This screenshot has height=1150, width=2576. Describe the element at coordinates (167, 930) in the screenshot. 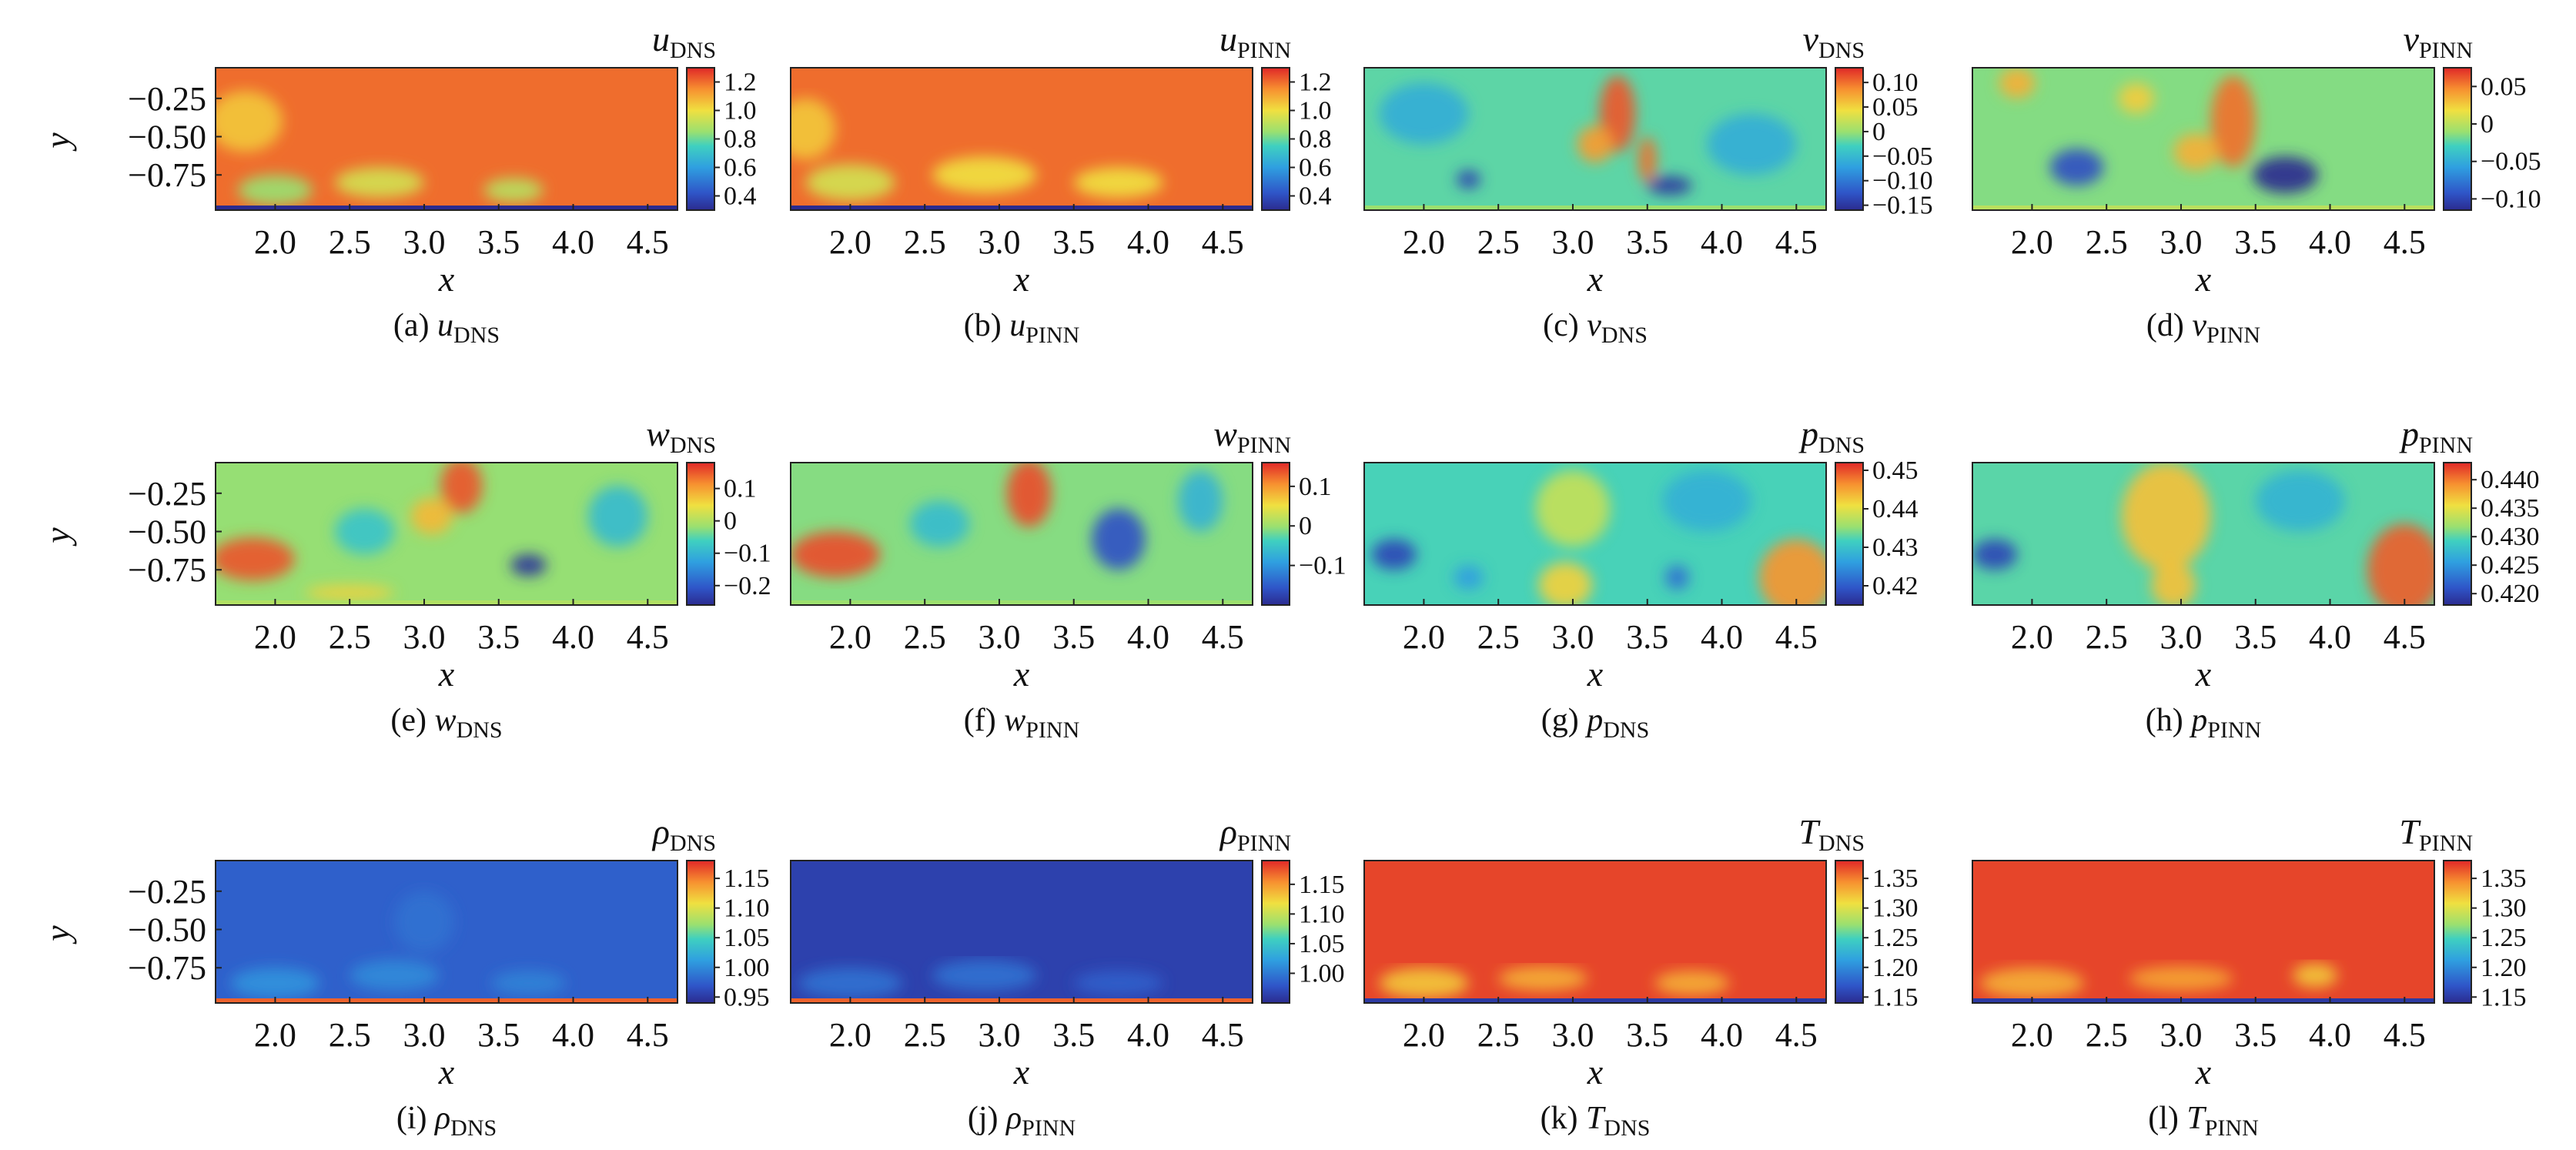

I see `y-tick-label: −0.50` at that location.